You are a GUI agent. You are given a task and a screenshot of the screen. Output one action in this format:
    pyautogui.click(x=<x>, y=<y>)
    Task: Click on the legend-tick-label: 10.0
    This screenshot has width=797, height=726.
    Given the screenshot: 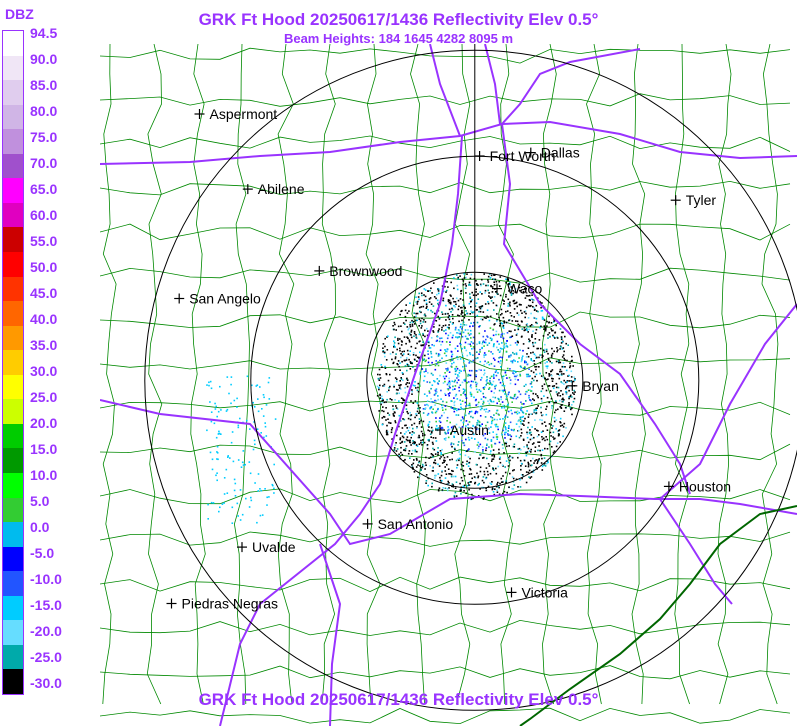 What is the action you would take?
    pyautogui.click(x=44, y=475)
    